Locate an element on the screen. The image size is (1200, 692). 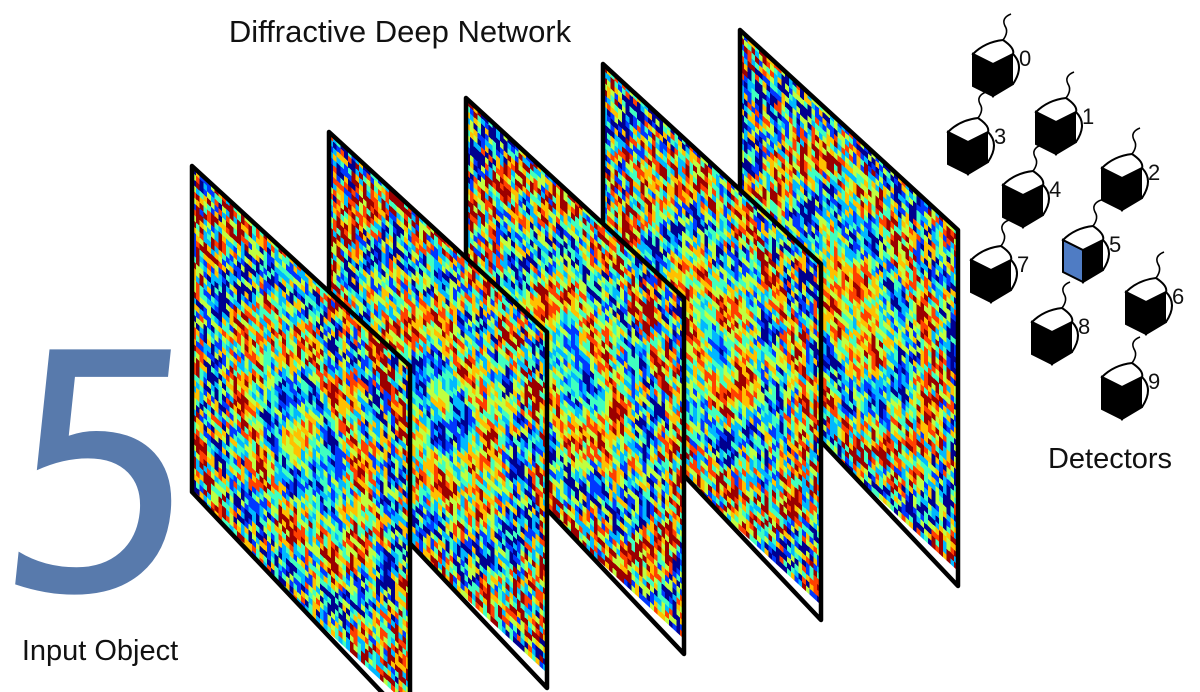
diagram-title: Diffractive Deep Network is located at coordinates (400, 31).